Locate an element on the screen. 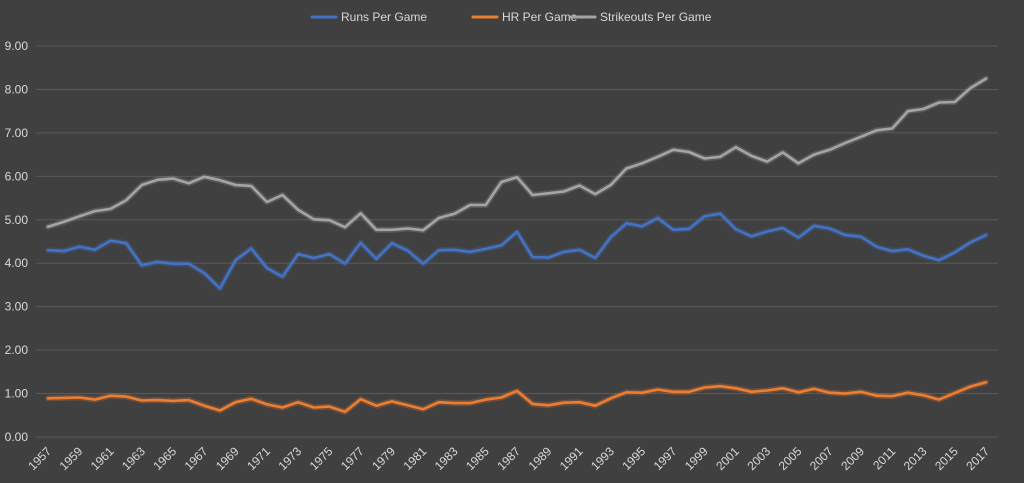 This screenshot has height=483, width=1024. x-tick-label: 1987 is located at coordinates (508, 458).